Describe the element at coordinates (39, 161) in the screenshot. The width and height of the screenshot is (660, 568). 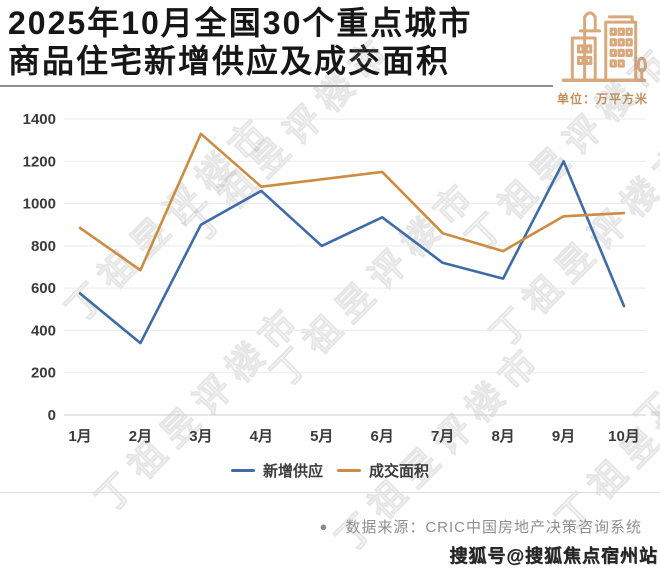
I see `y-tick-1200: 1200` at that location.